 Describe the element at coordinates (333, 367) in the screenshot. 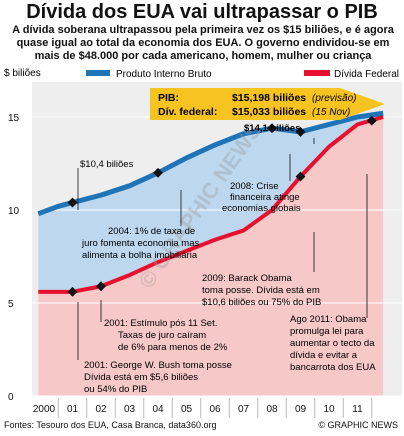

I see `annotation-line: bancarrota dos EUA` at that location.